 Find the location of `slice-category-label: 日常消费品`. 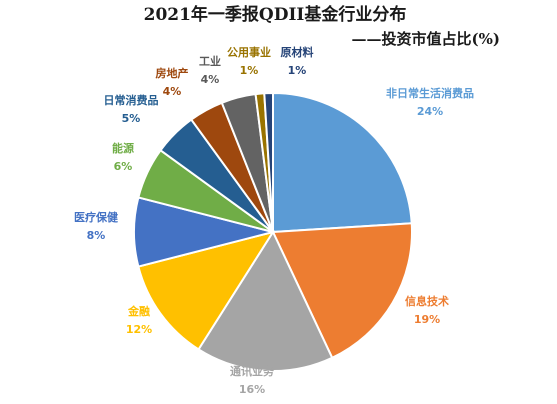

slice-category-label: 日常消费品 is located at coordinates (131, 100).